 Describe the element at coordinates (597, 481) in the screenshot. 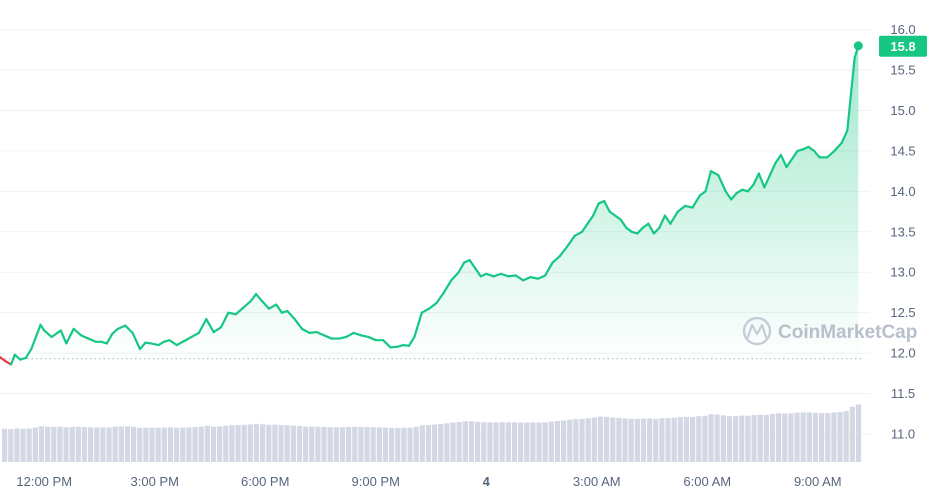

I see `x-tick-label: 3:00 AM` at that location.